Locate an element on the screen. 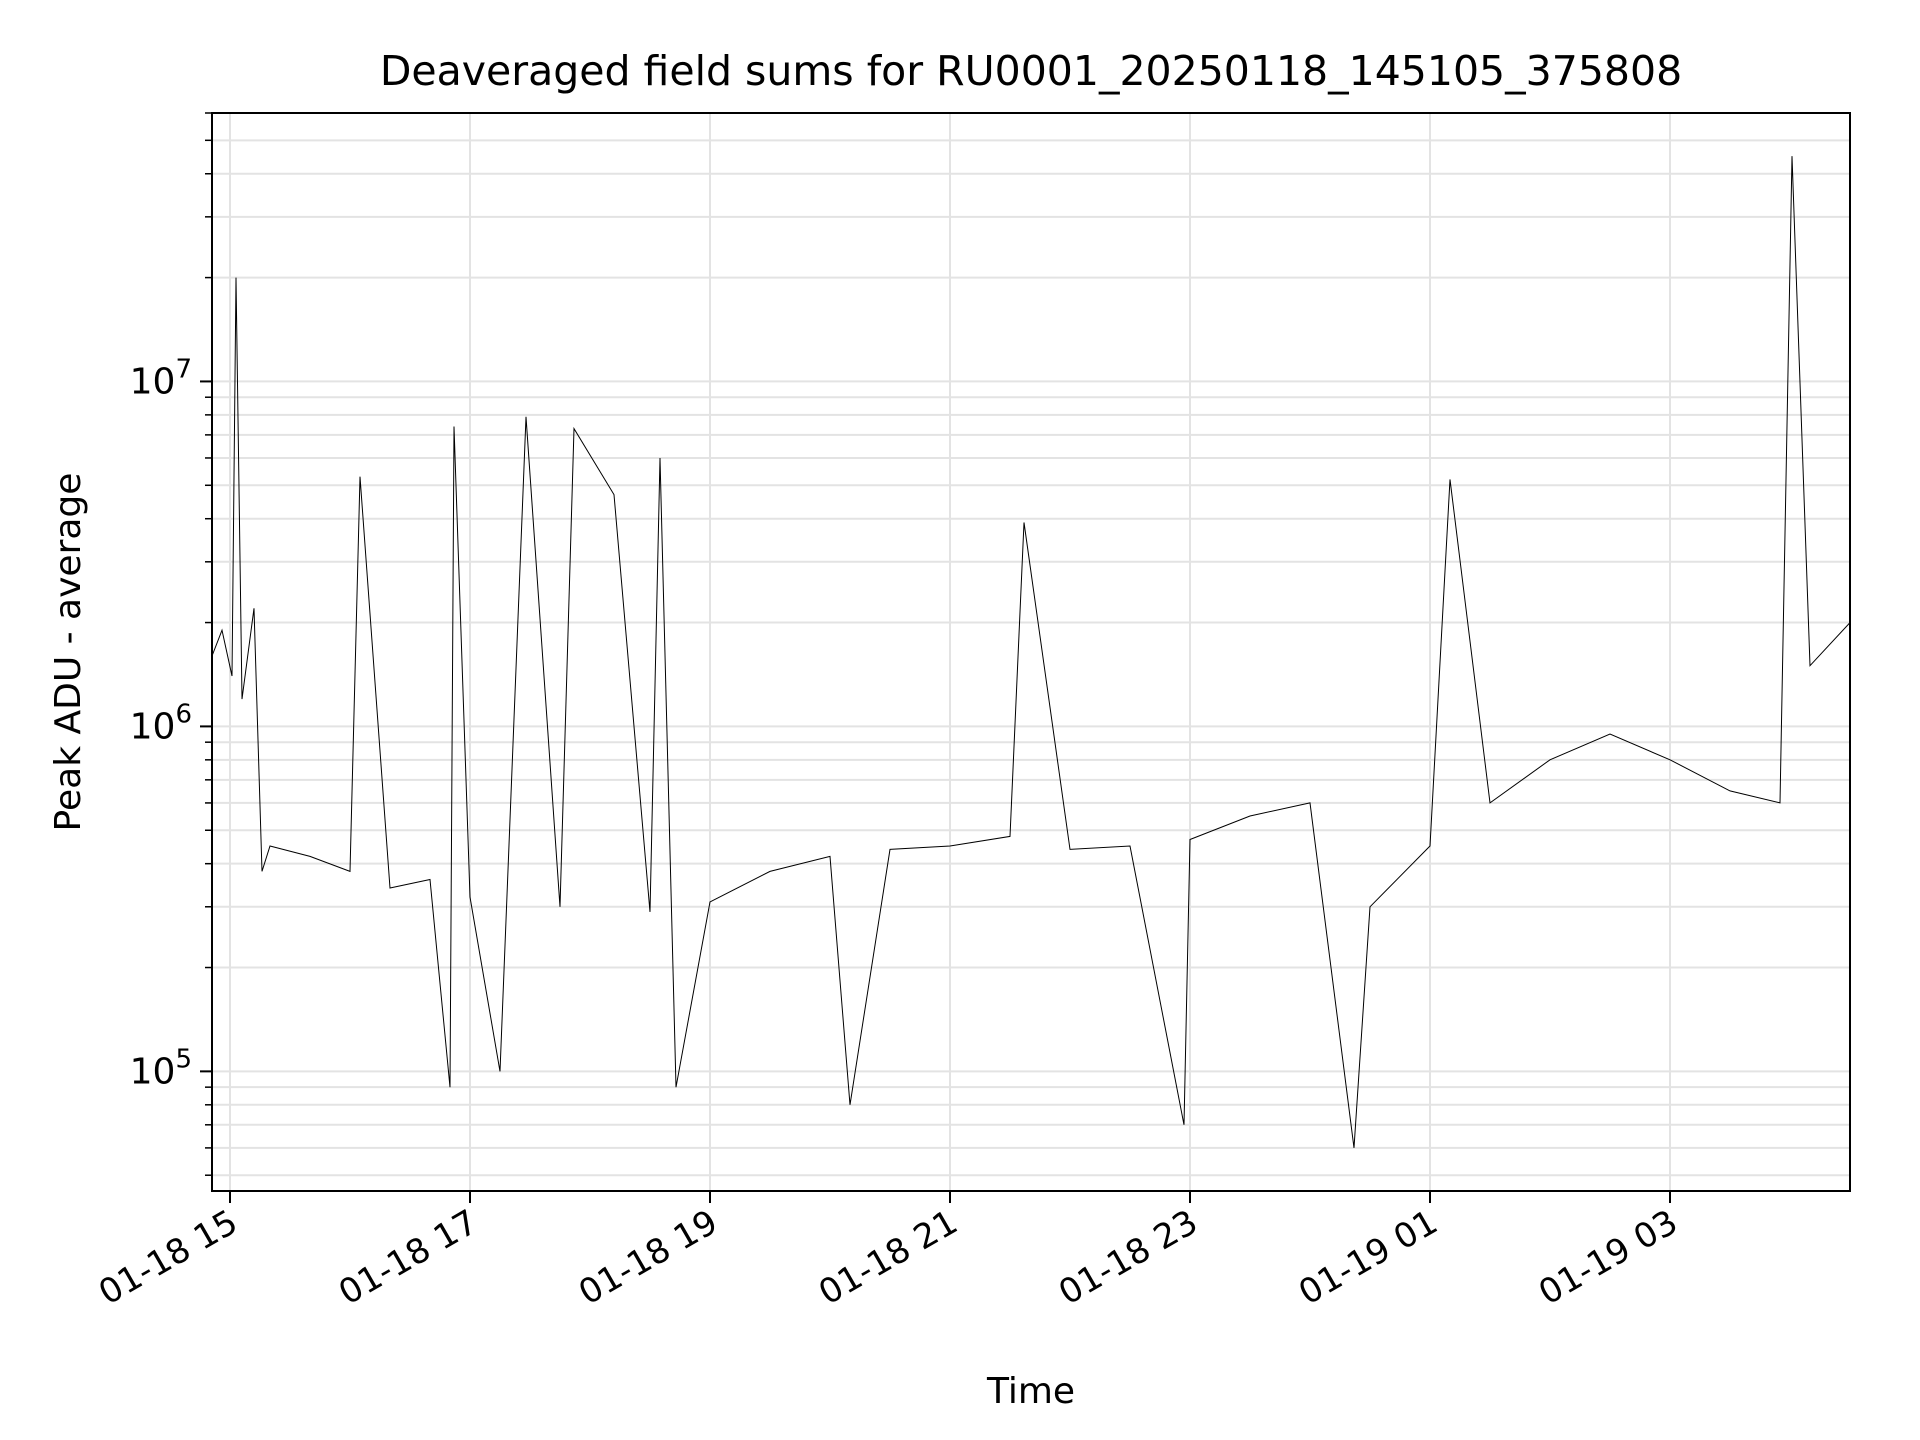 Image resolution: width=1920 pixels, height=1440 pixels. y-axis-label: Peak ADU - average is located at coordinates (68, 652).